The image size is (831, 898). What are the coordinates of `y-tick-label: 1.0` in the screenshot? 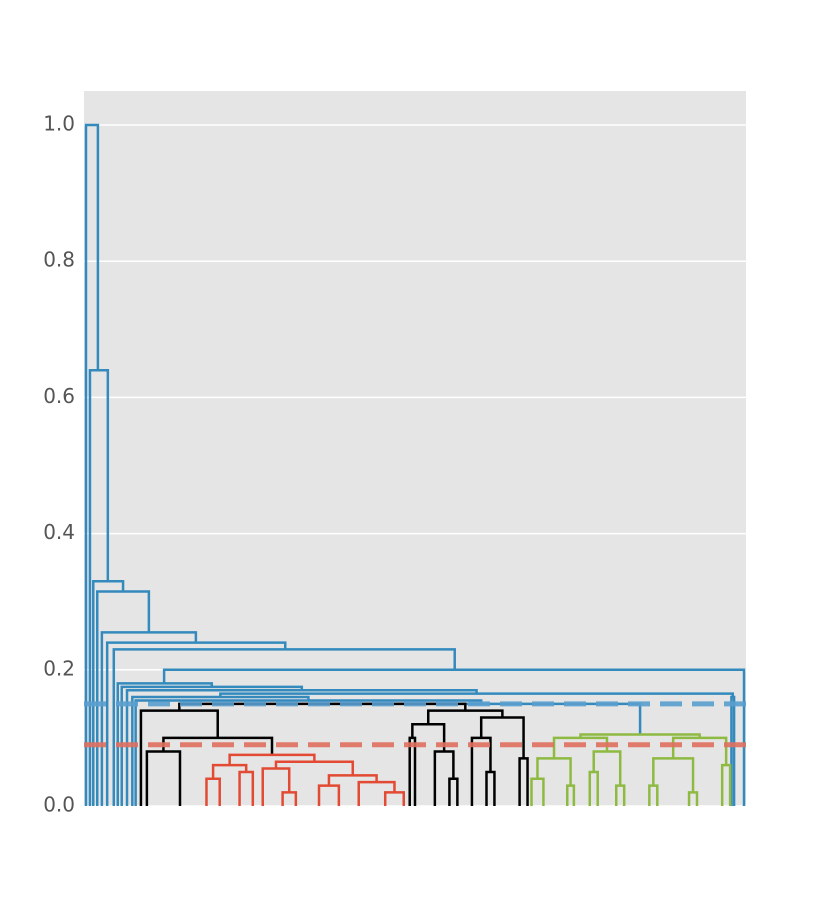 It's located at (59, 124).